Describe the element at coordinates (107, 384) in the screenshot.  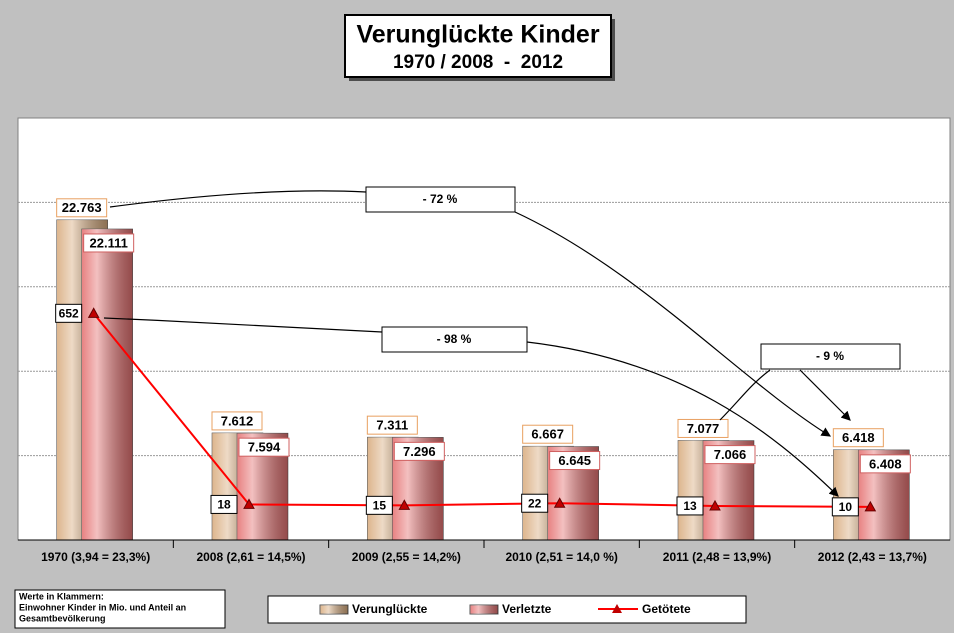
I see `bar-shade` at that location.